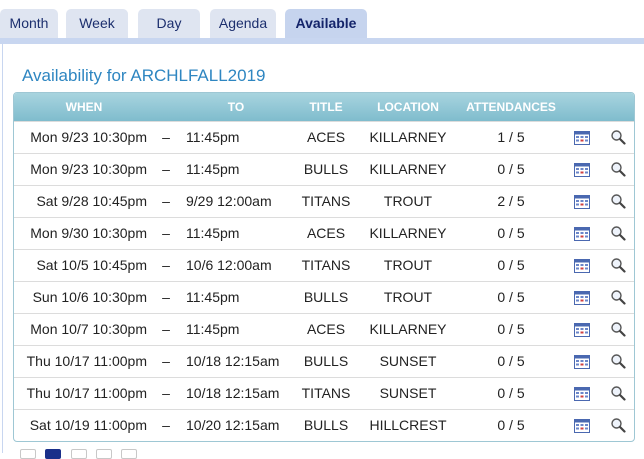 The image size is (644, 459). What do you see at coordinates (88, 425) in the screenshot?
I see `when-cell: Sat 10/19 11:00pm` at bounding box center [88, 425].